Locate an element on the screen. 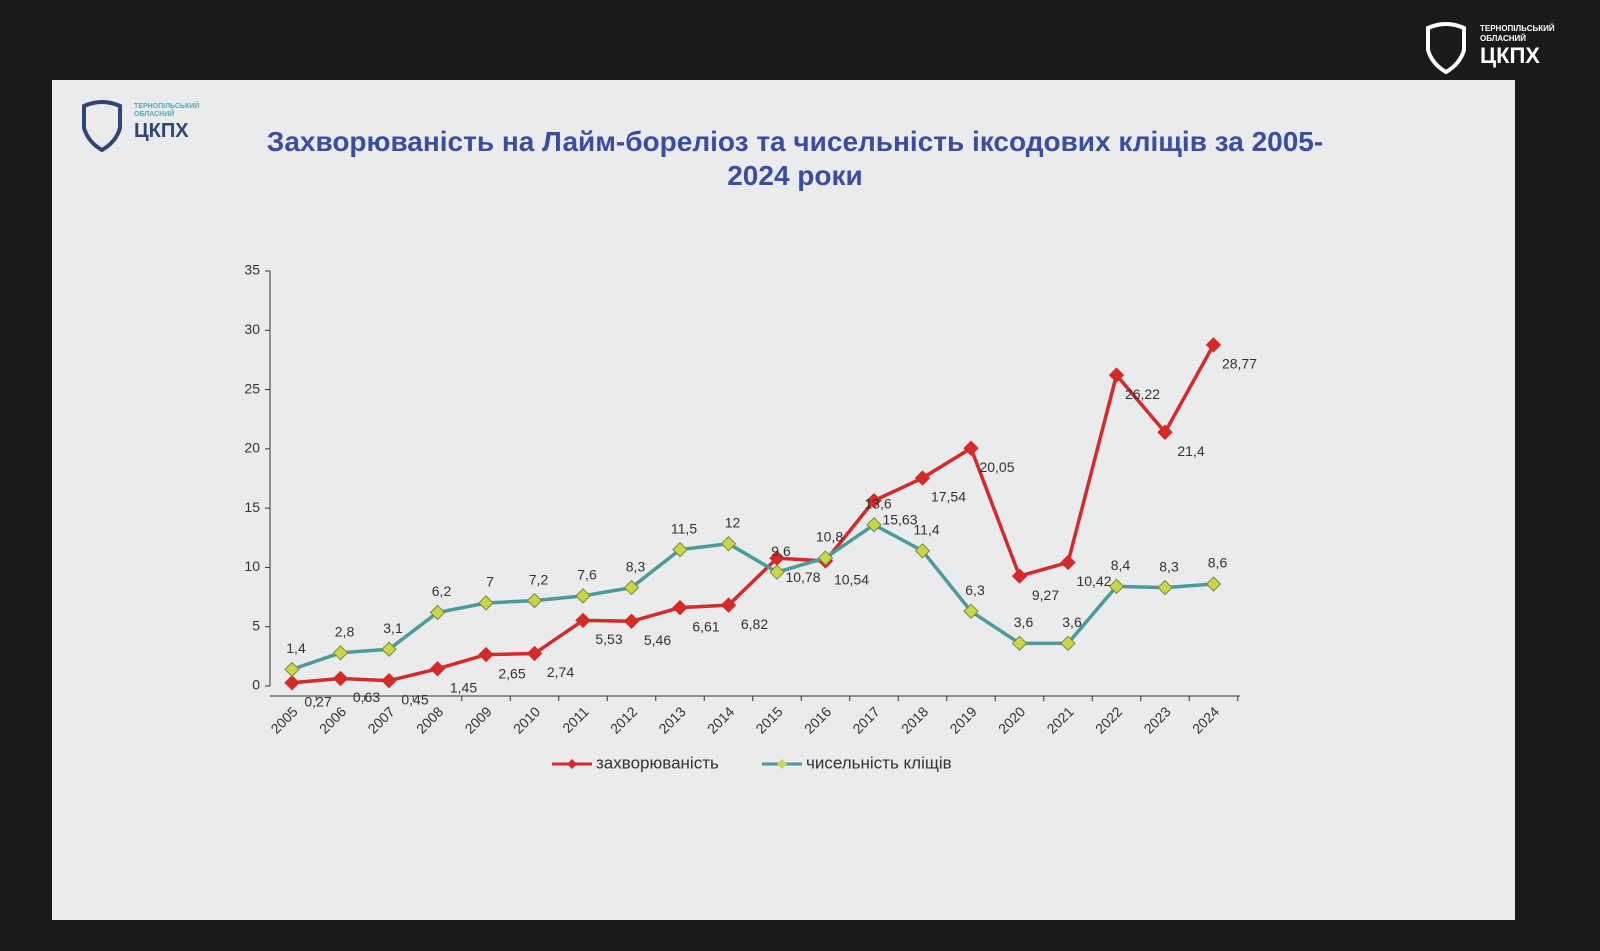 The width and height of the screenshot is (1600, 951). x-tick-label: 2005 is located at coordinates (283, 719).